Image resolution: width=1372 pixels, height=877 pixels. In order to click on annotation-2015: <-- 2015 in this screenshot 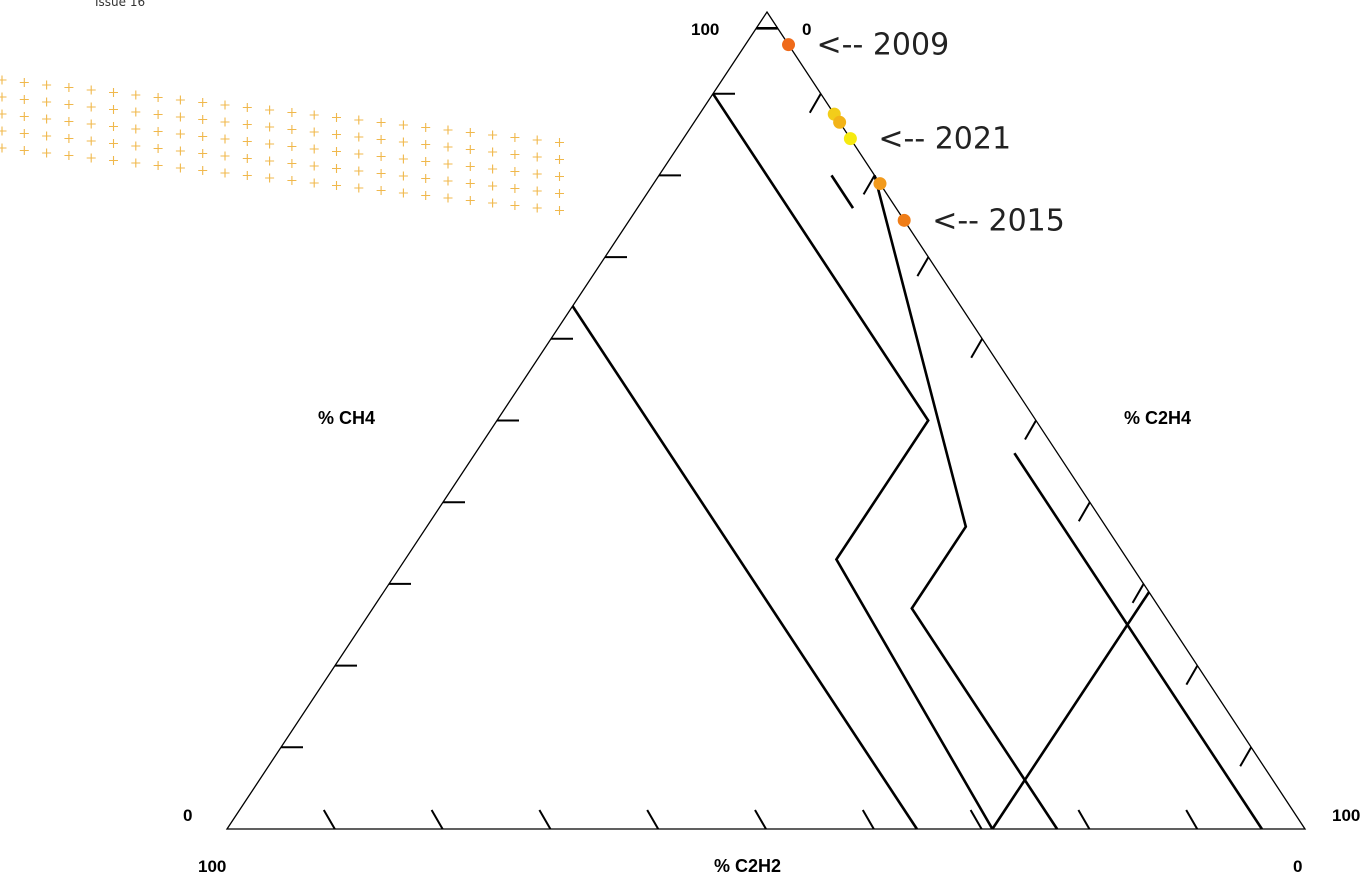, I will do `click(998, 220)`.